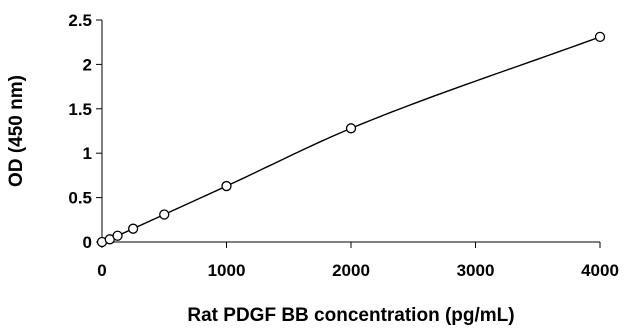 The width and height of the screenshot is (628, 332). I want to click on y-tick-label: 1.5, so click(80, 109).